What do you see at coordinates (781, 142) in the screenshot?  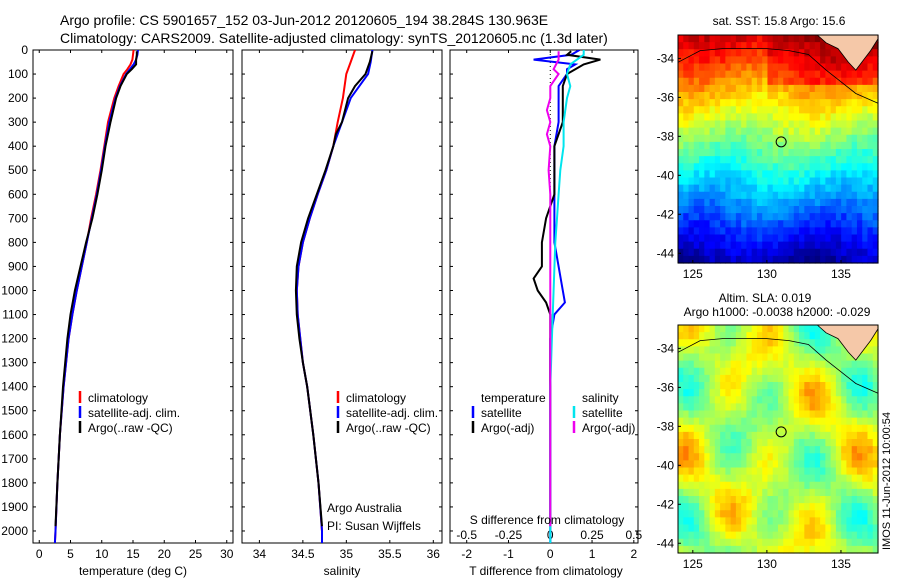 I see `float-position-marker` at bounding box center [781, 142].